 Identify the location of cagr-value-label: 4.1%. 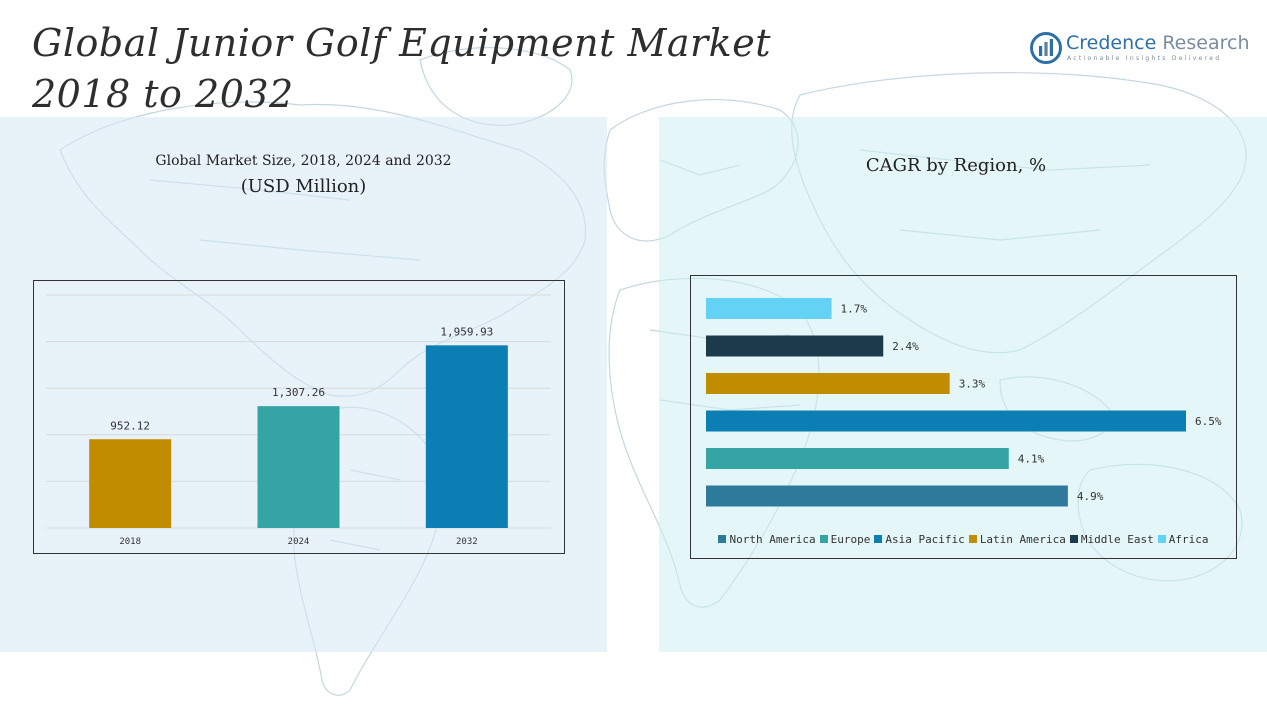
(1031, 459).